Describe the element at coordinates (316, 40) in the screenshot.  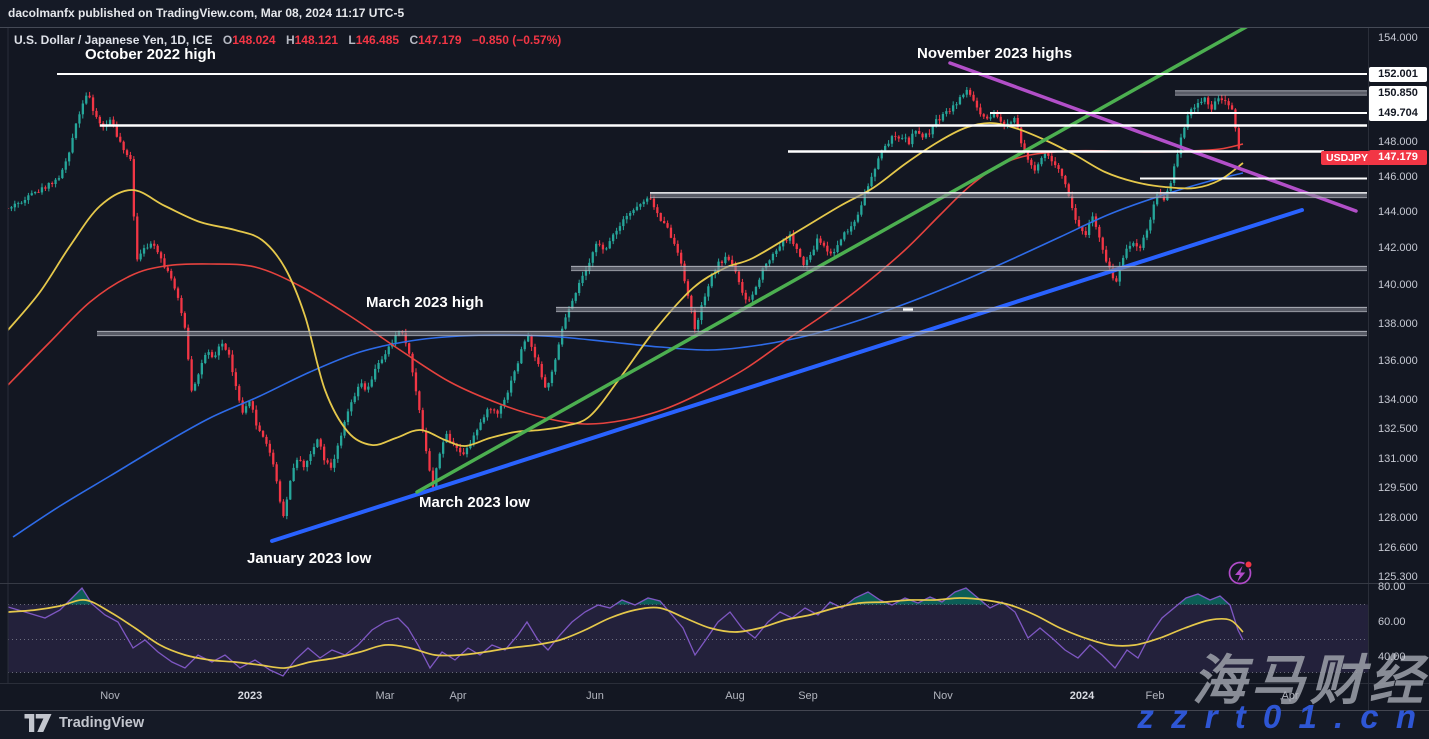
I see `high-value: 148.121` at that location.